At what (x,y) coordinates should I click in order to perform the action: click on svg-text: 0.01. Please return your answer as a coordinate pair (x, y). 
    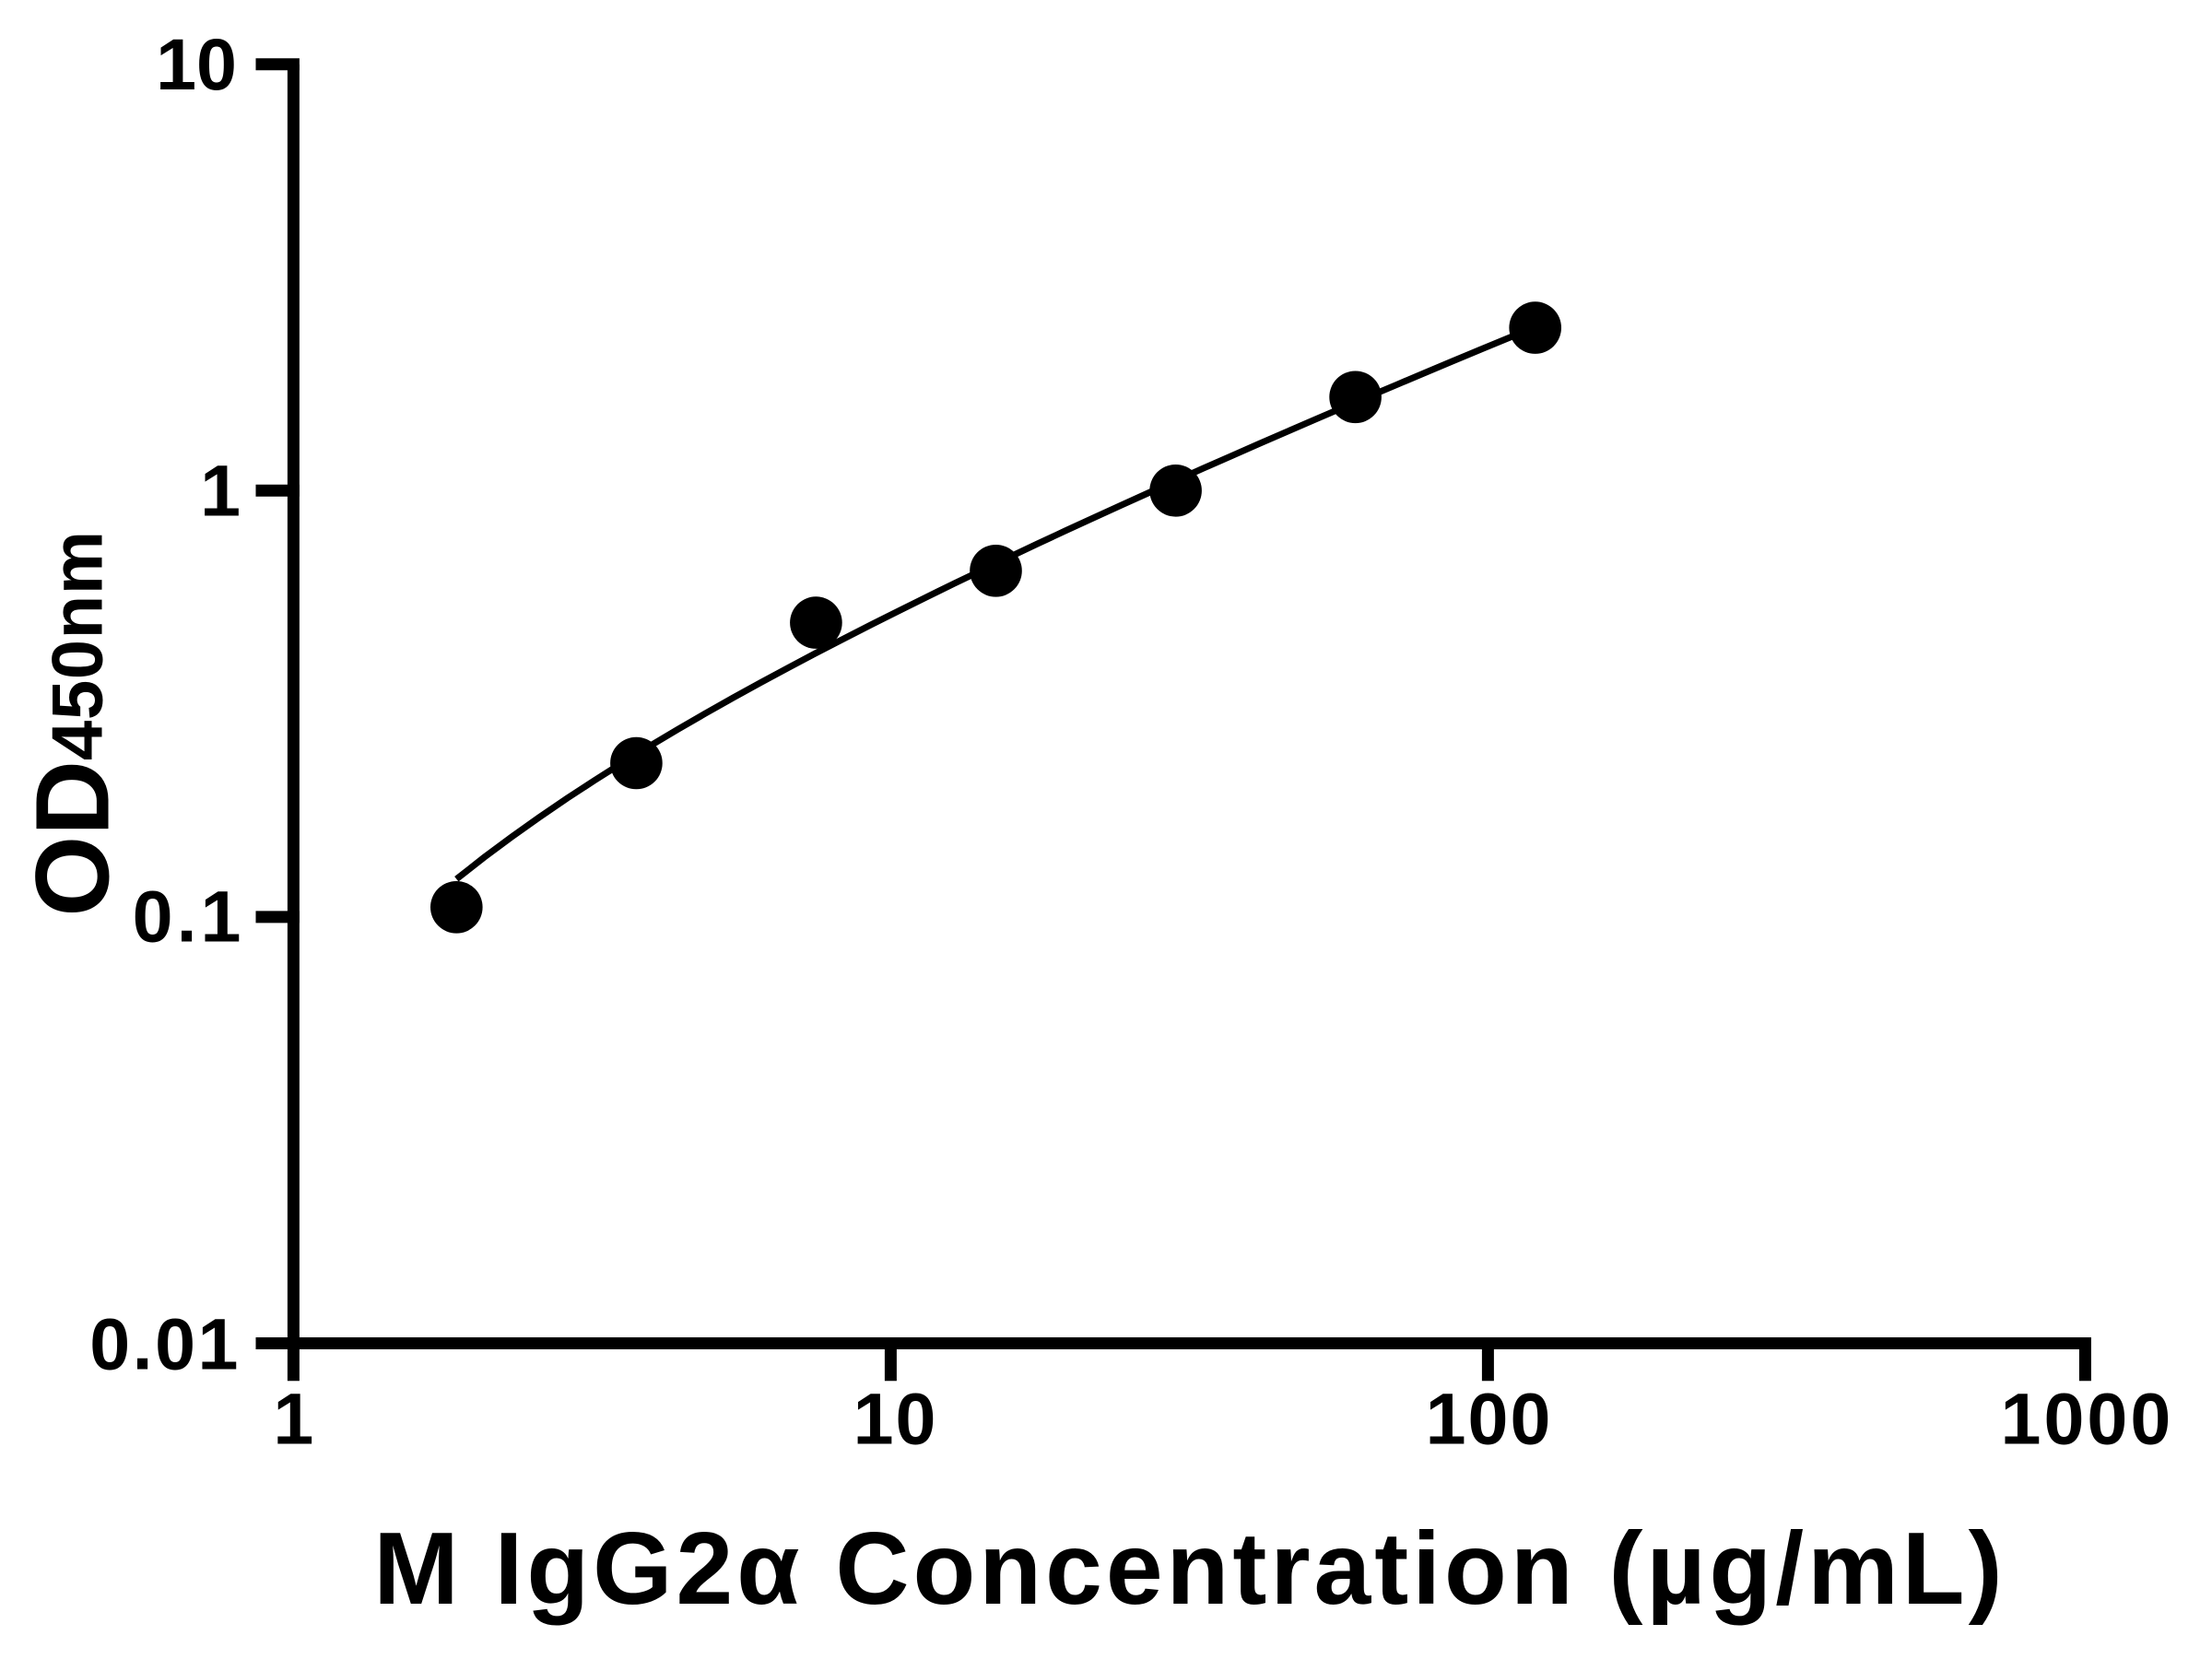
    Looking at the image, I should click on (165, 1344).